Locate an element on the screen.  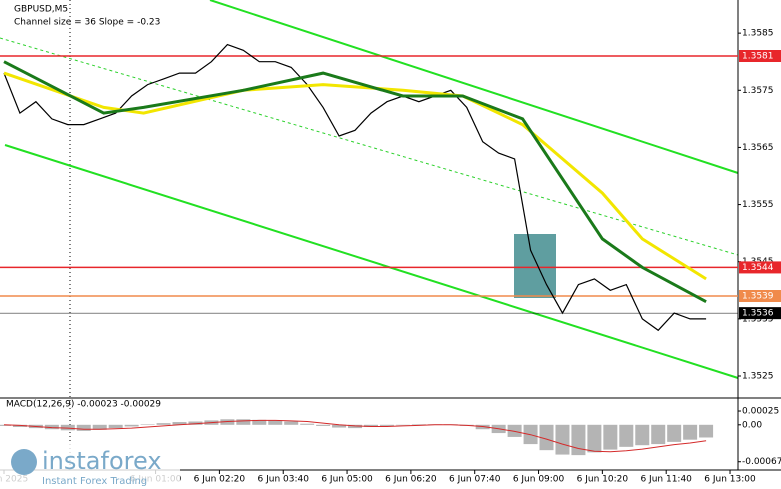
x-tick-label: 6 Jun 06:20 is located at coordinates (411, 480).